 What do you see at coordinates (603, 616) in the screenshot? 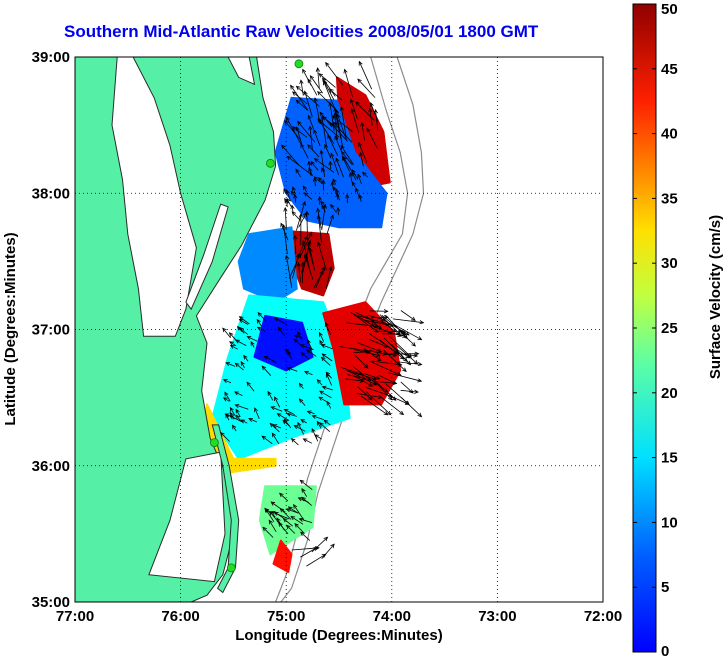
I see `x-tick-label: 72:00` at bounding box center [603, 616].